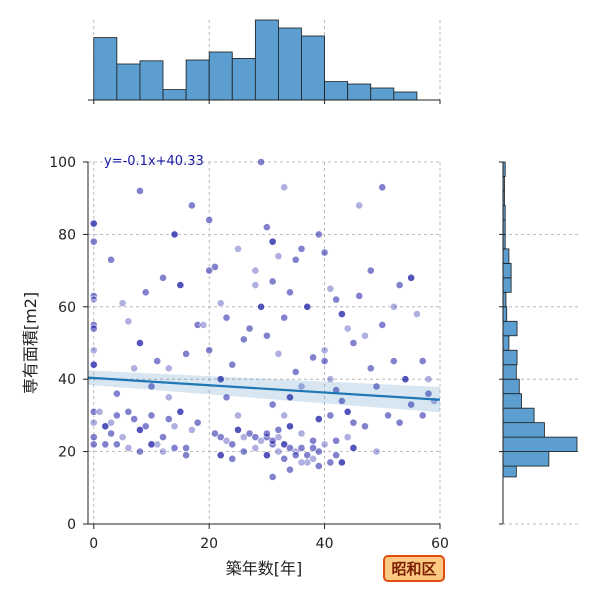 The image size is (600, 600). I want to click on y-tick-label: 60, so click(67, 308).